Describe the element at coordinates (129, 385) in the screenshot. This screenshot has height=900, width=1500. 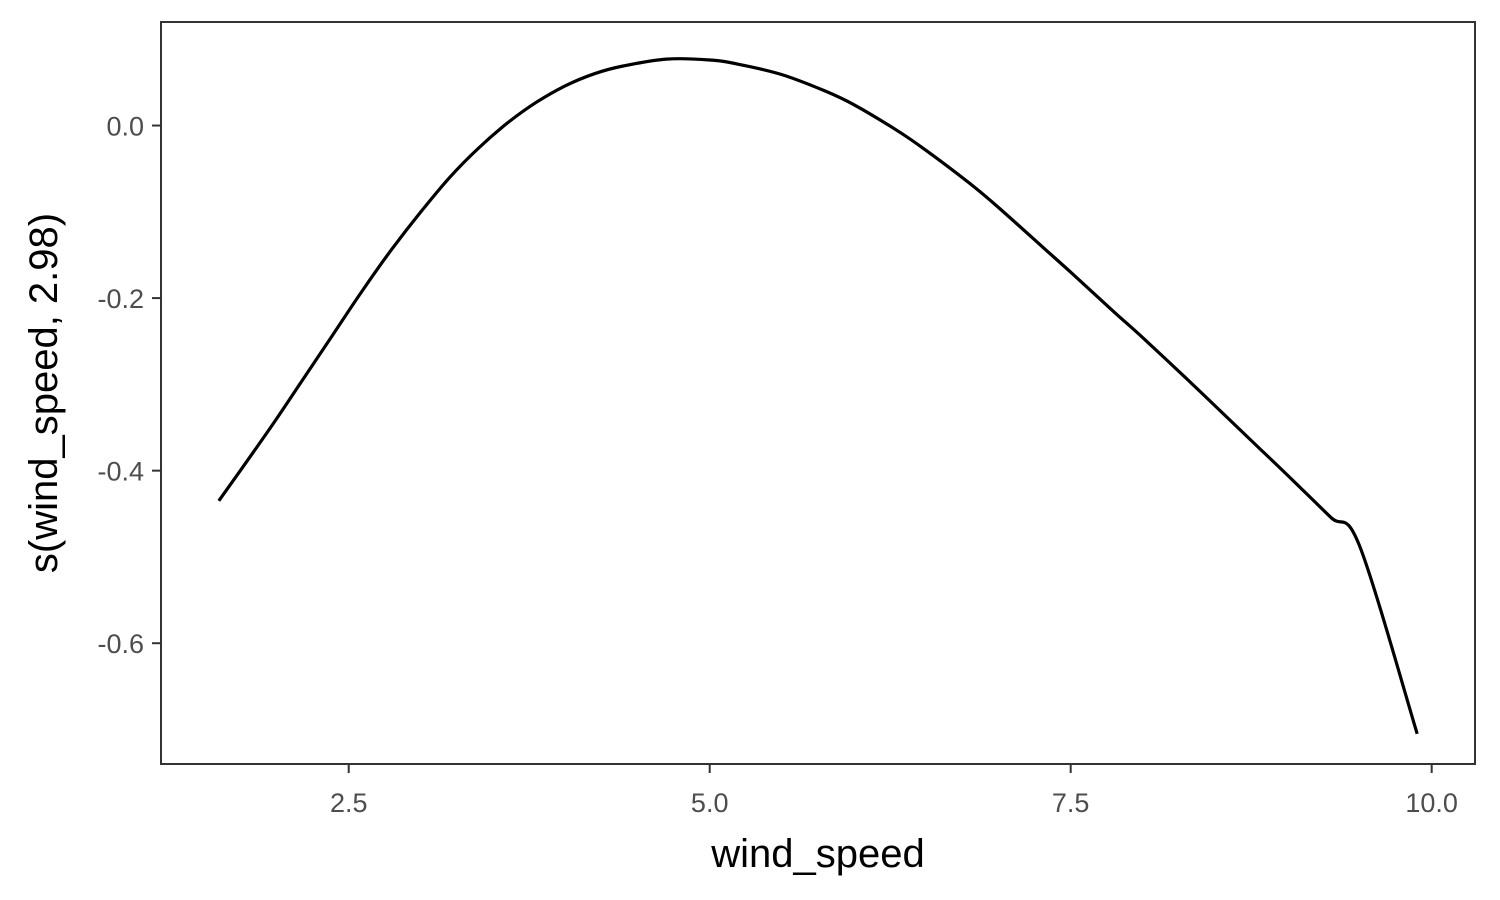
I see `y-axis: 0.0 -0.2 -0.4 -0.6` at that location.